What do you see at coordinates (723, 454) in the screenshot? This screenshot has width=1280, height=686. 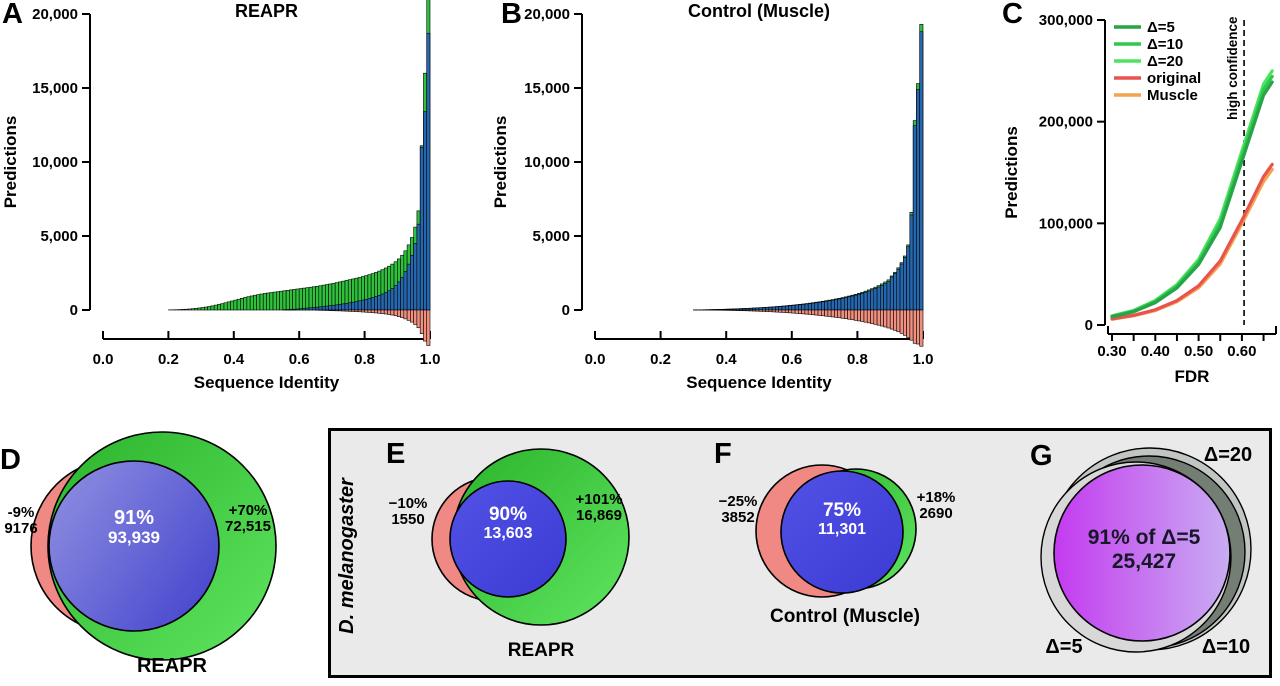 I see `panel-f-letter: F` at bounding box center [723, 454].